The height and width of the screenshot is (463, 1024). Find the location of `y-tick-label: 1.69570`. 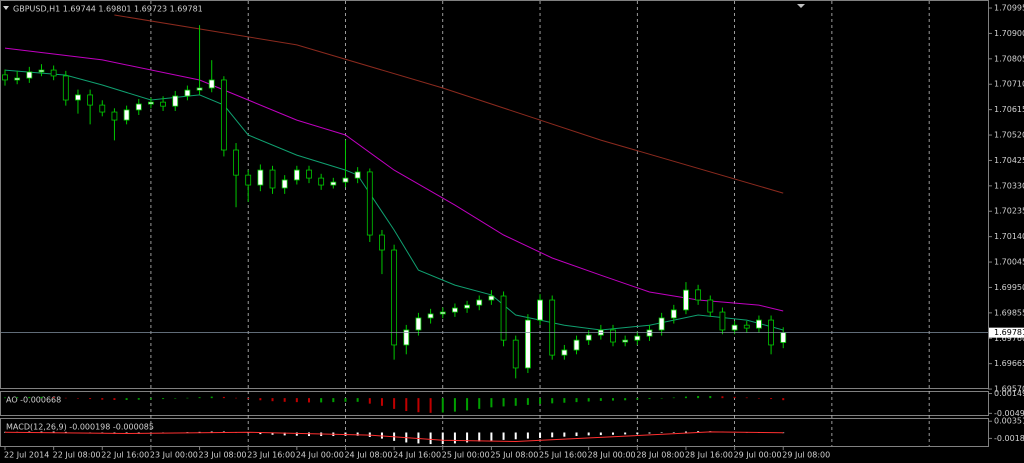

y-tick-label: 1.69570 is located at coordinates (1009, 389).